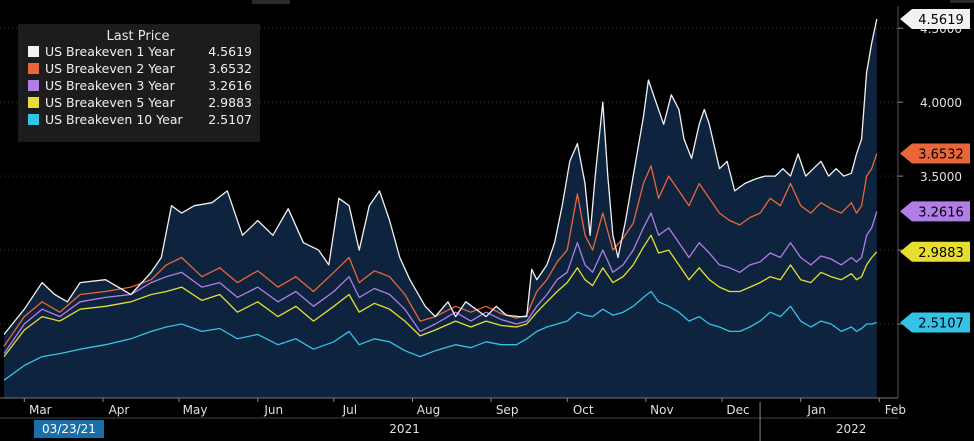 Image resolution: width=974 pixels, height=441 pixels. What do you see at coordinates (110, 68) in the screenshot?
I see `legend-series-name: US Breakeven 2 Year` at bounding box center [110, 68].